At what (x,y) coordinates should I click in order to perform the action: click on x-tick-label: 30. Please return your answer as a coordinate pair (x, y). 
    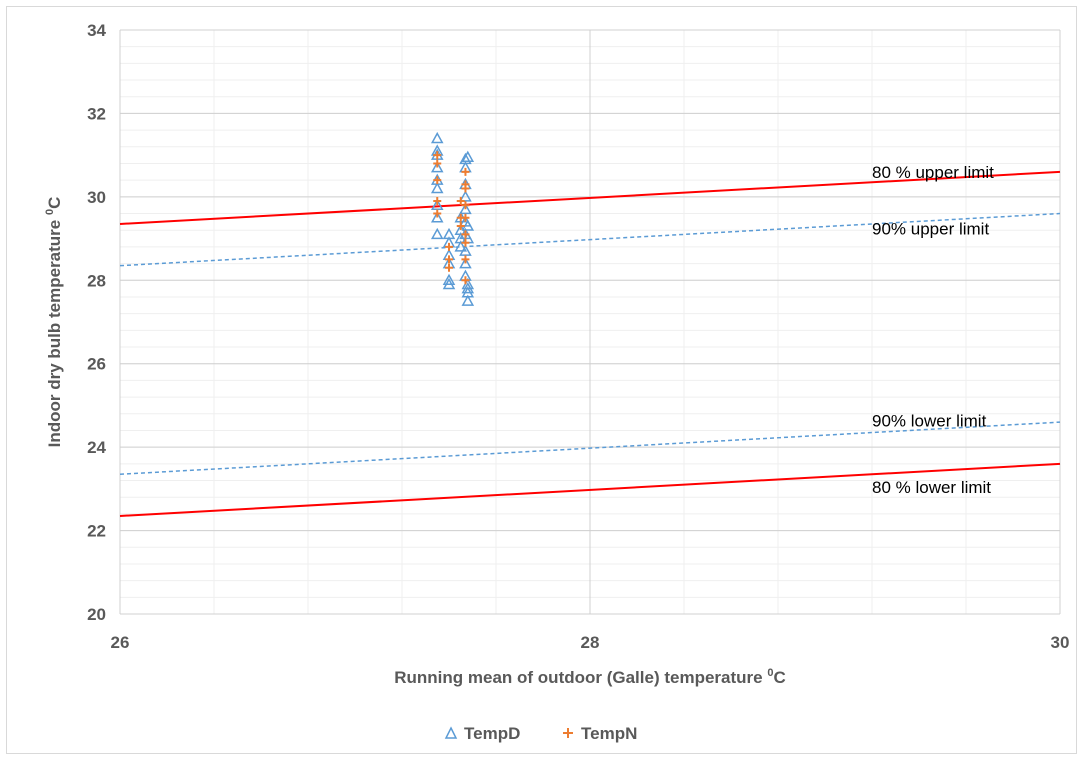
    Looking at the image, I should click on (1060, 642).